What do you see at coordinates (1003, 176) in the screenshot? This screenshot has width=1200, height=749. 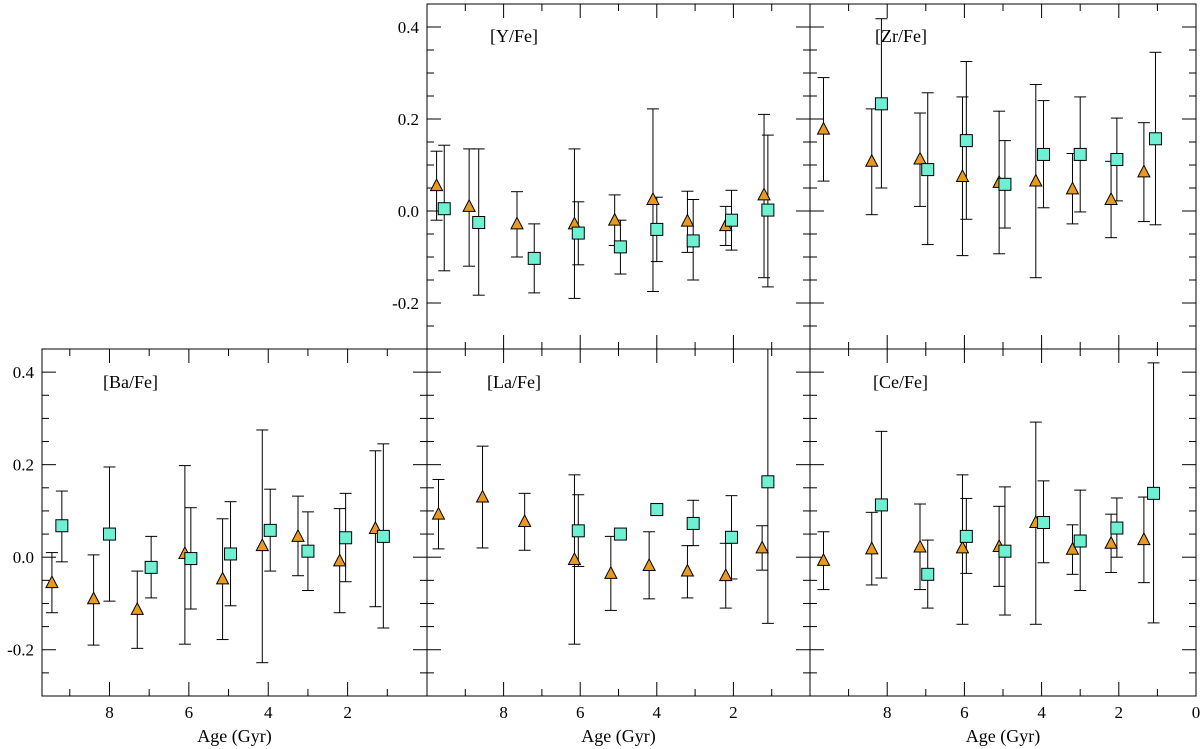 I see `panel-zr-fe: [Zr/Fe]` at bounding box center [1003, 176].